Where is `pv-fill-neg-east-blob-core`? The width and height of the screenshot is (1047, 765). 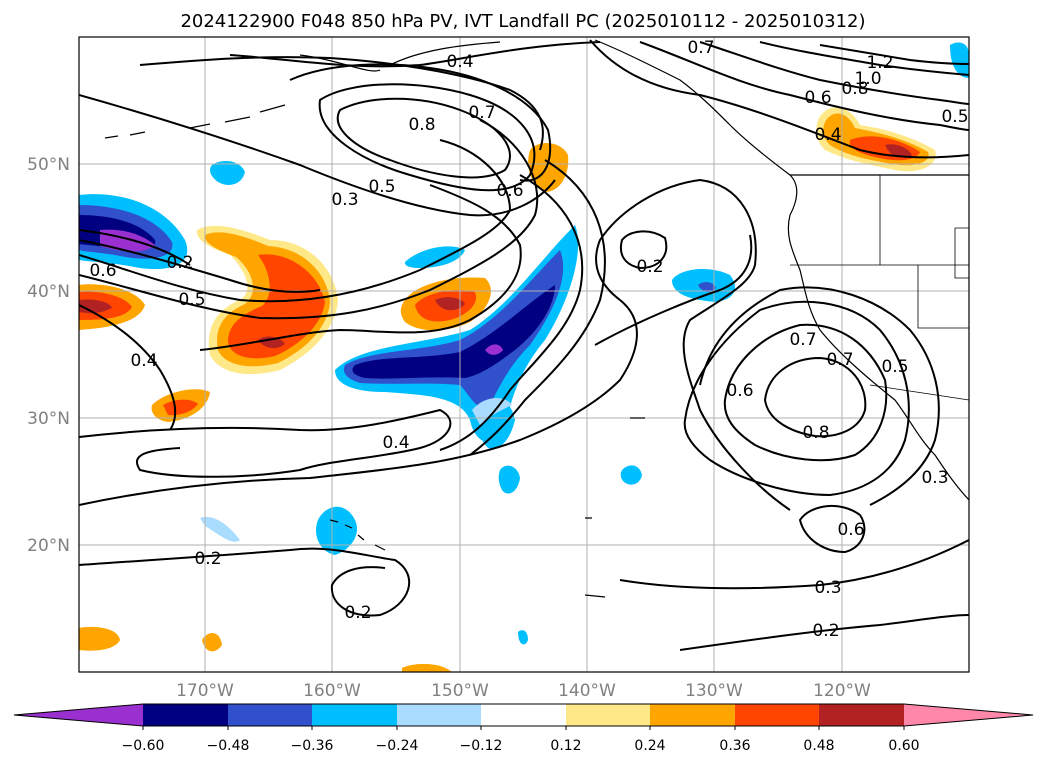 pv-fill-neg-east-blob-core is located at coordinates (707, 287).